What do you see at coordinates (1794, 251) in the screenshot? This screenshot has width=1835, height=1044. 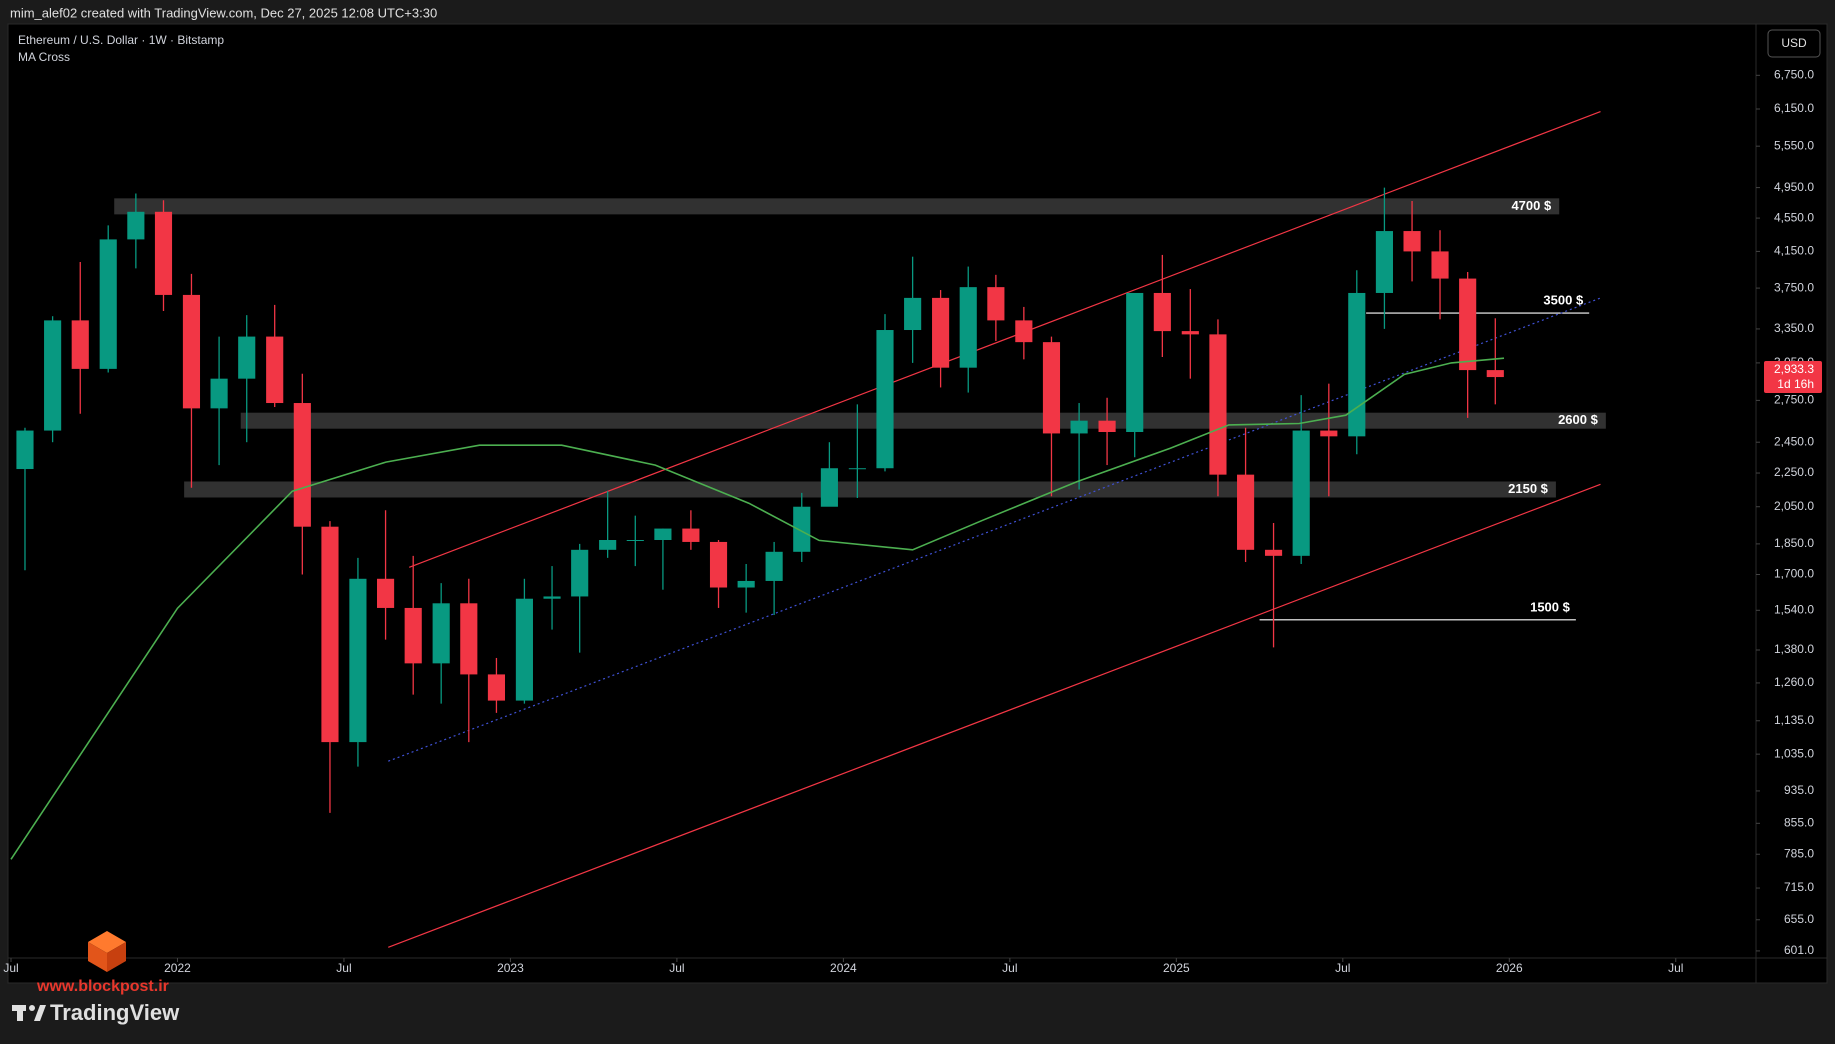 I see `y-tick-label: 4,150.0` at bounding box center [1794, 251].